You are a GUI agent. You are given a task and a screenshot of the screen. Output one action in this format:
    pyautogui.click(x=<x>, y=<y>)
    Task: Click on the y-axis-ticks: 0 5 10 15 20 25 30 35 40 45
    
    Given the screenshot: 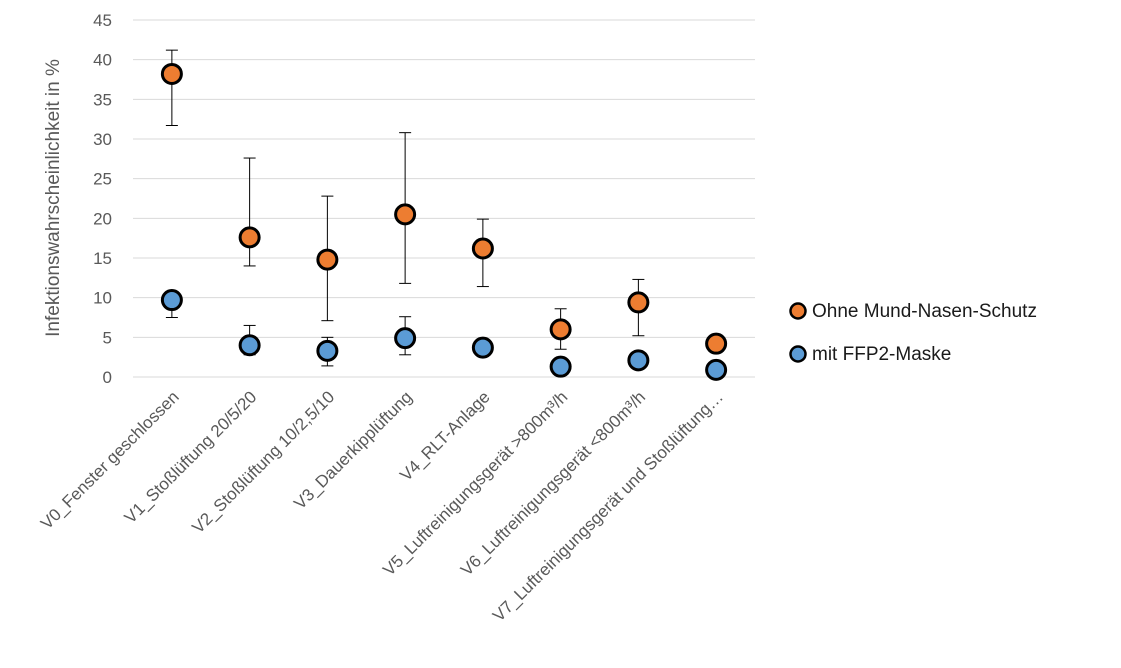 What is the action you would take?
    pyautogui.click(x=102, y=199)
    